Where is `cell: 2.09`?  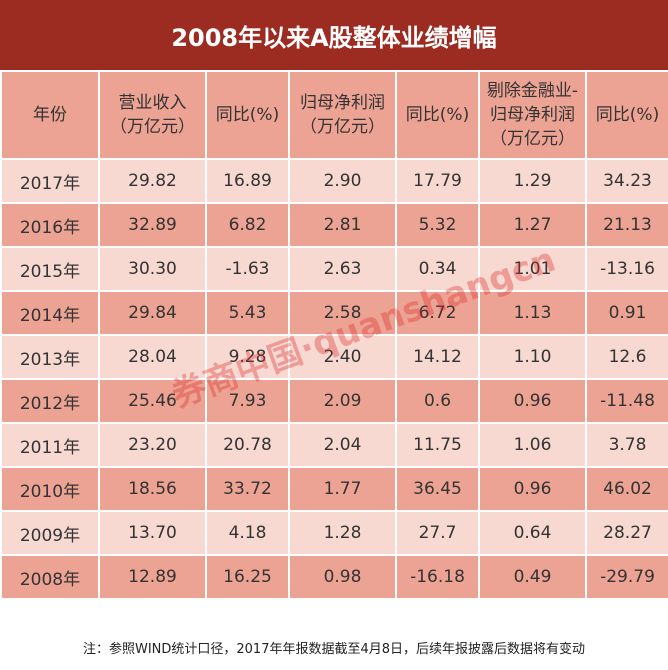 cell: 2.09 is located at coordinates (342, 401).